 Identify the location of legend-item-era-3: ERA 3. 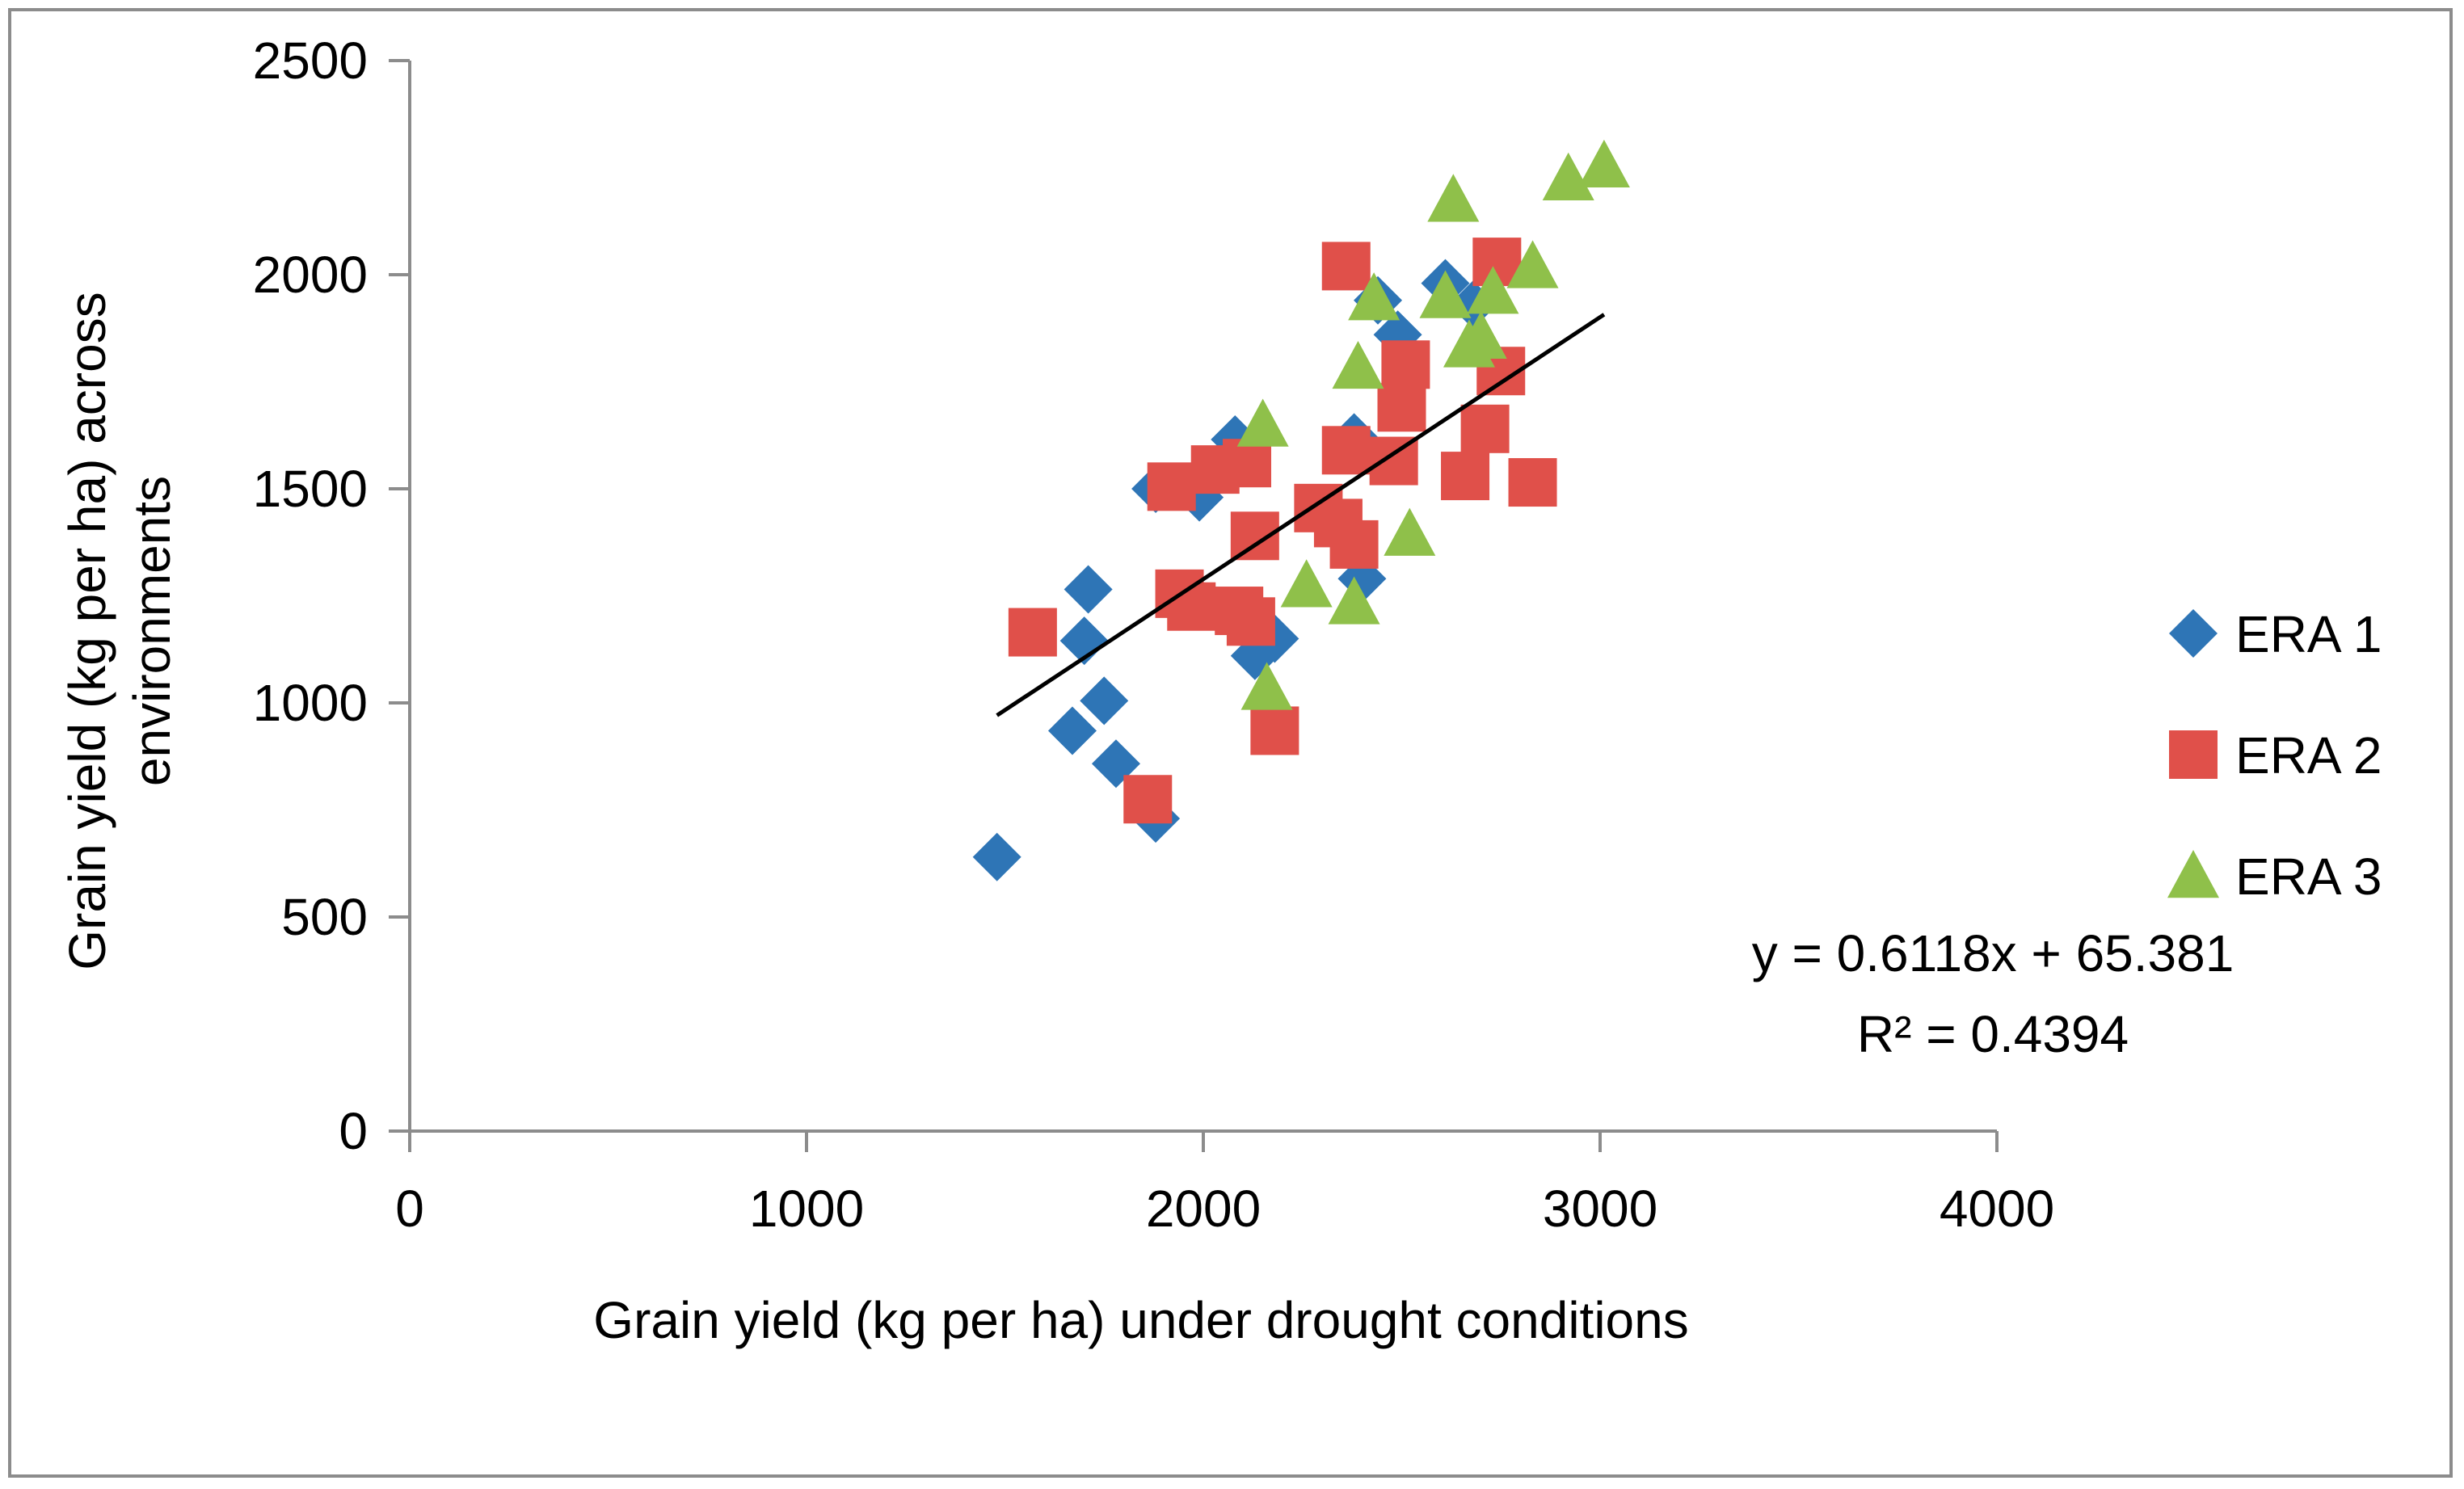
(2274, 877).